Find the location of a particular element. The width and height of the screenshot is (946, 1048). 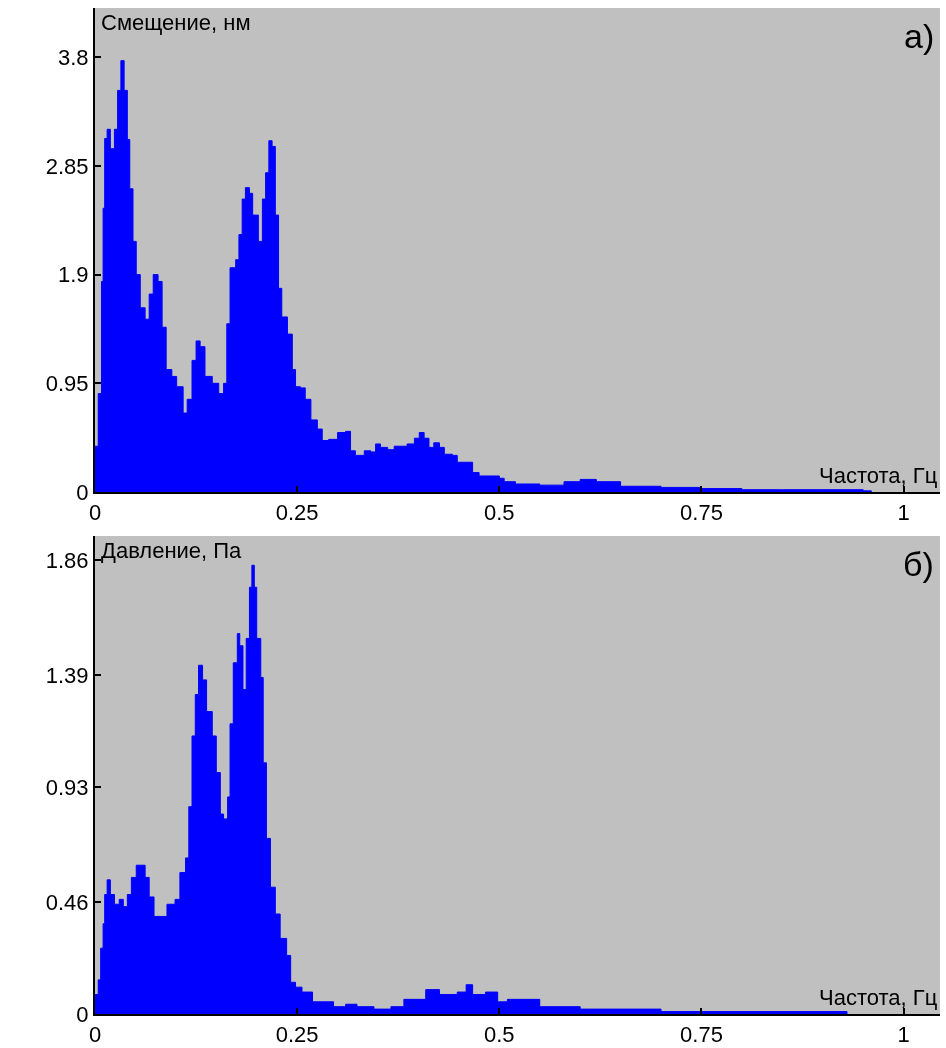

y-tick-label: 1.9 is located at coordinates (73, 275).